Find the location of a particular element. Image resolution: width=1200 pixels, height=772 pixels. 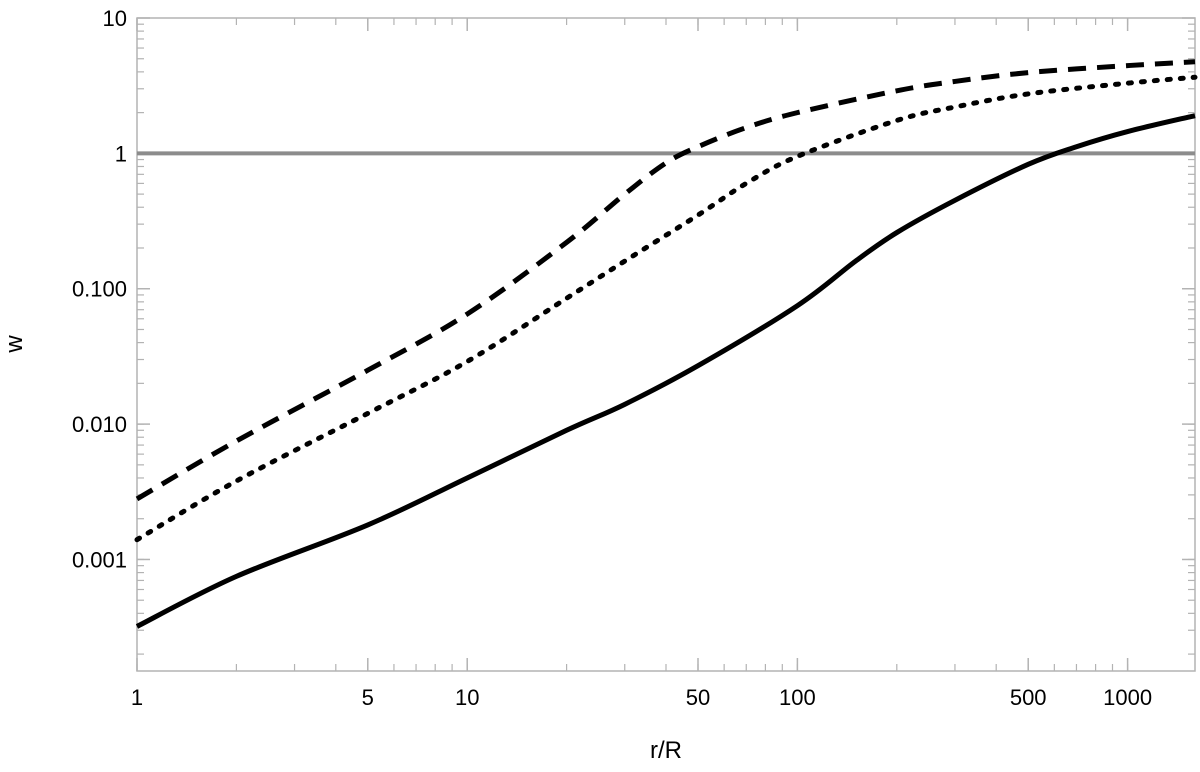

x-tick-label: 50 is located at coordinates (698, 697).